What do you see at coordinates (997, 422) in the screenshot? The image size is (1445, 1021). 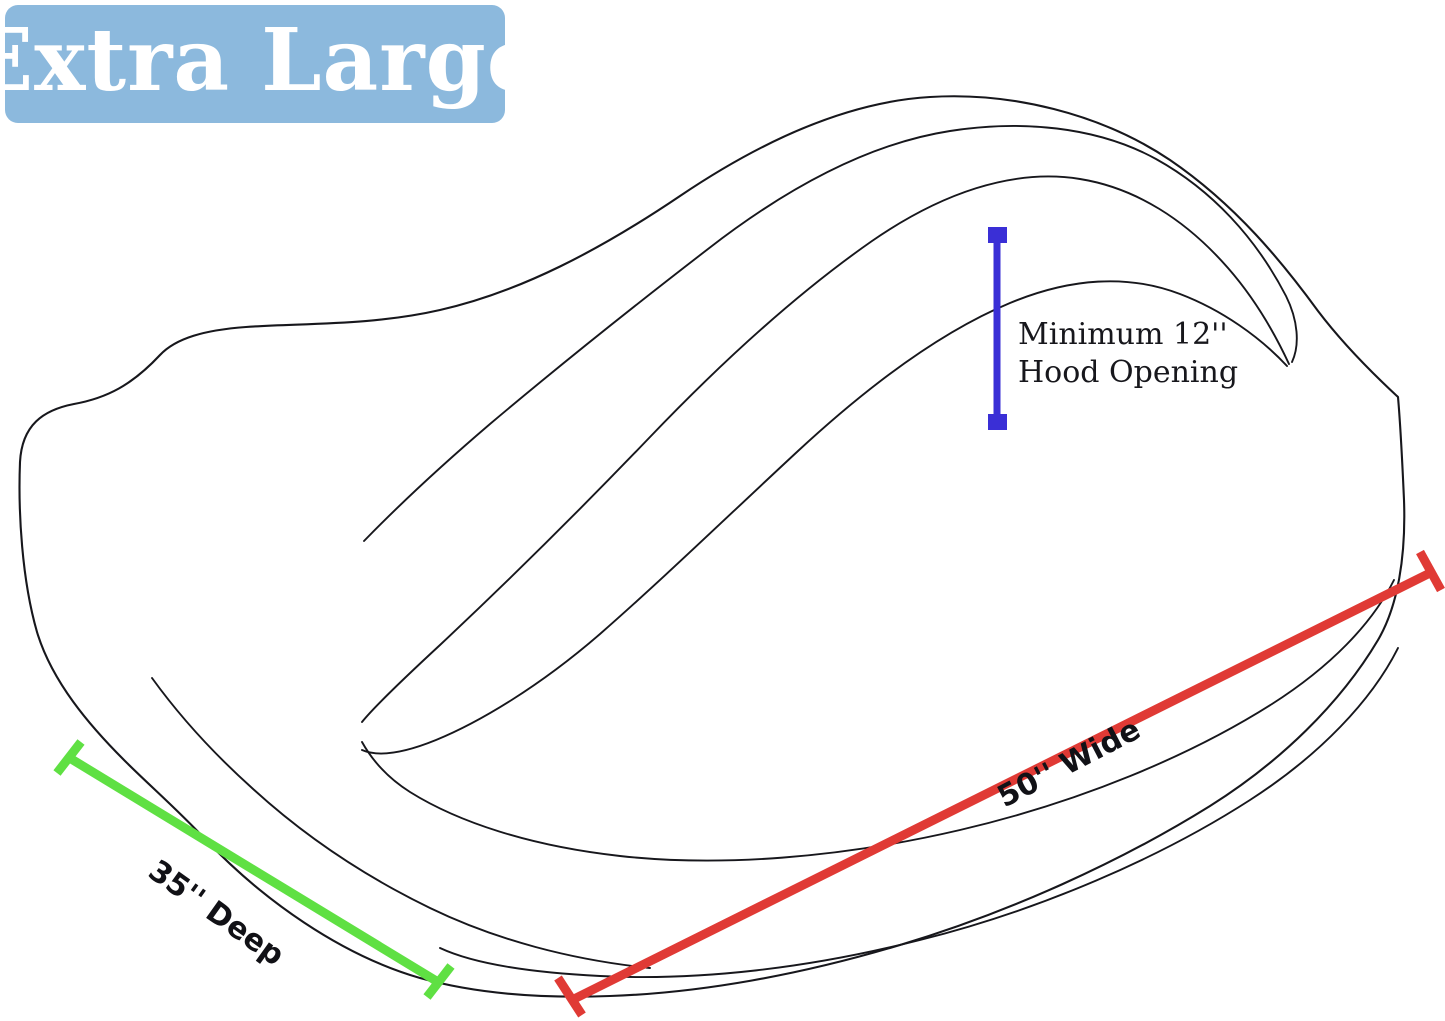 I see `hood-dimension-cap-bottom` at bounding box center [997, 422].